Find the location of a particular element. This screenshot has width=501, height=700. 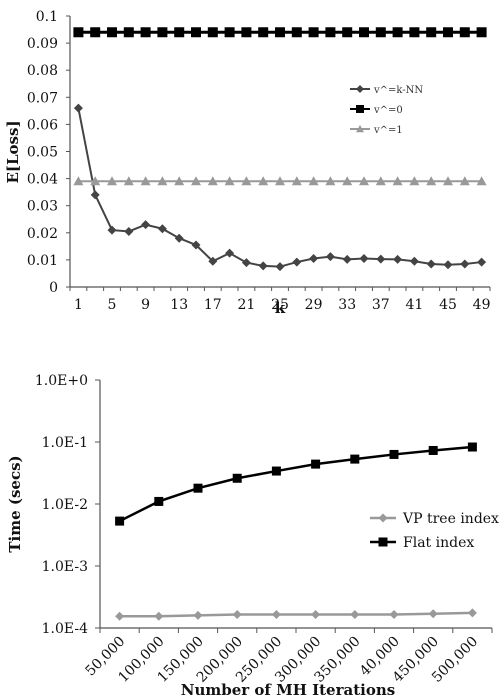

y-tick-label: 0.09 is located at coordinates (42, 44).